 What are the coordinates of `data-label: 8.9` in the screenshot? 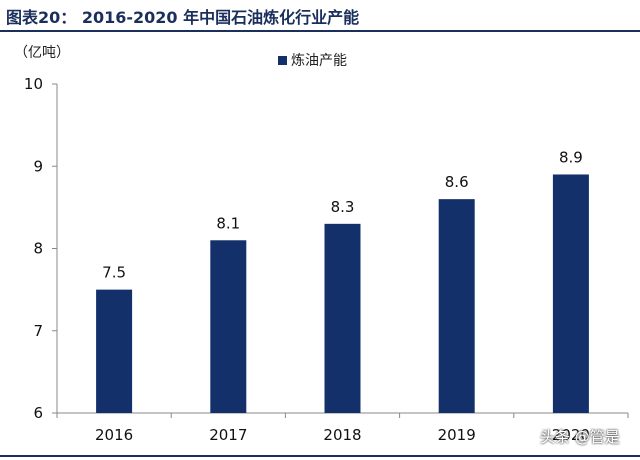 It's located at (571, 157).